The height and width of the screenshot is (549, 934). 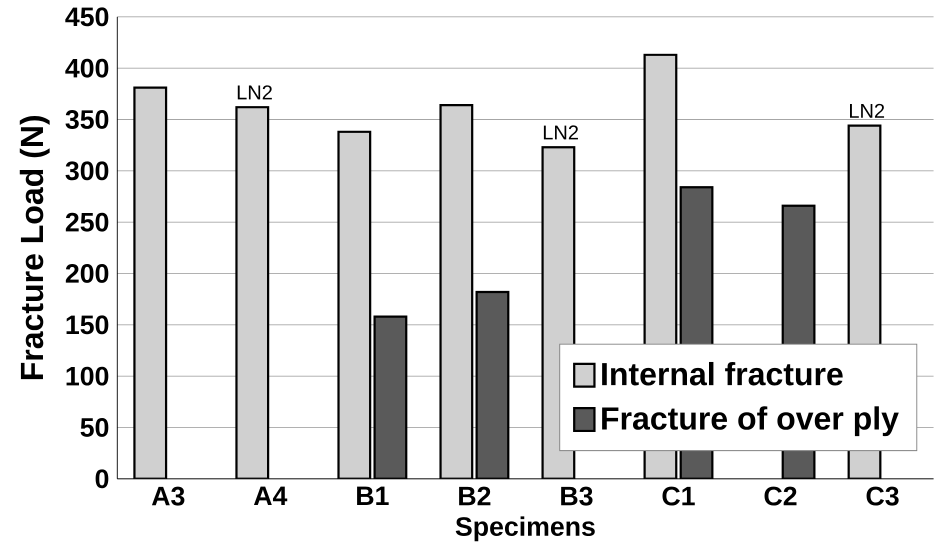 I want to click on y-tick-label: 450, so click(x=86, y=17).